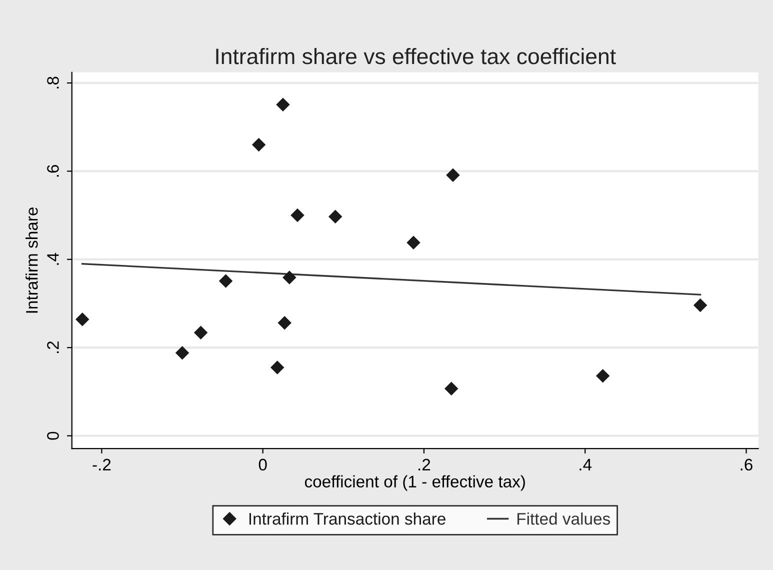  Describe the element at coordinates (53, 258) in the screenshot. I see `y-tick-label: .4` at that location.